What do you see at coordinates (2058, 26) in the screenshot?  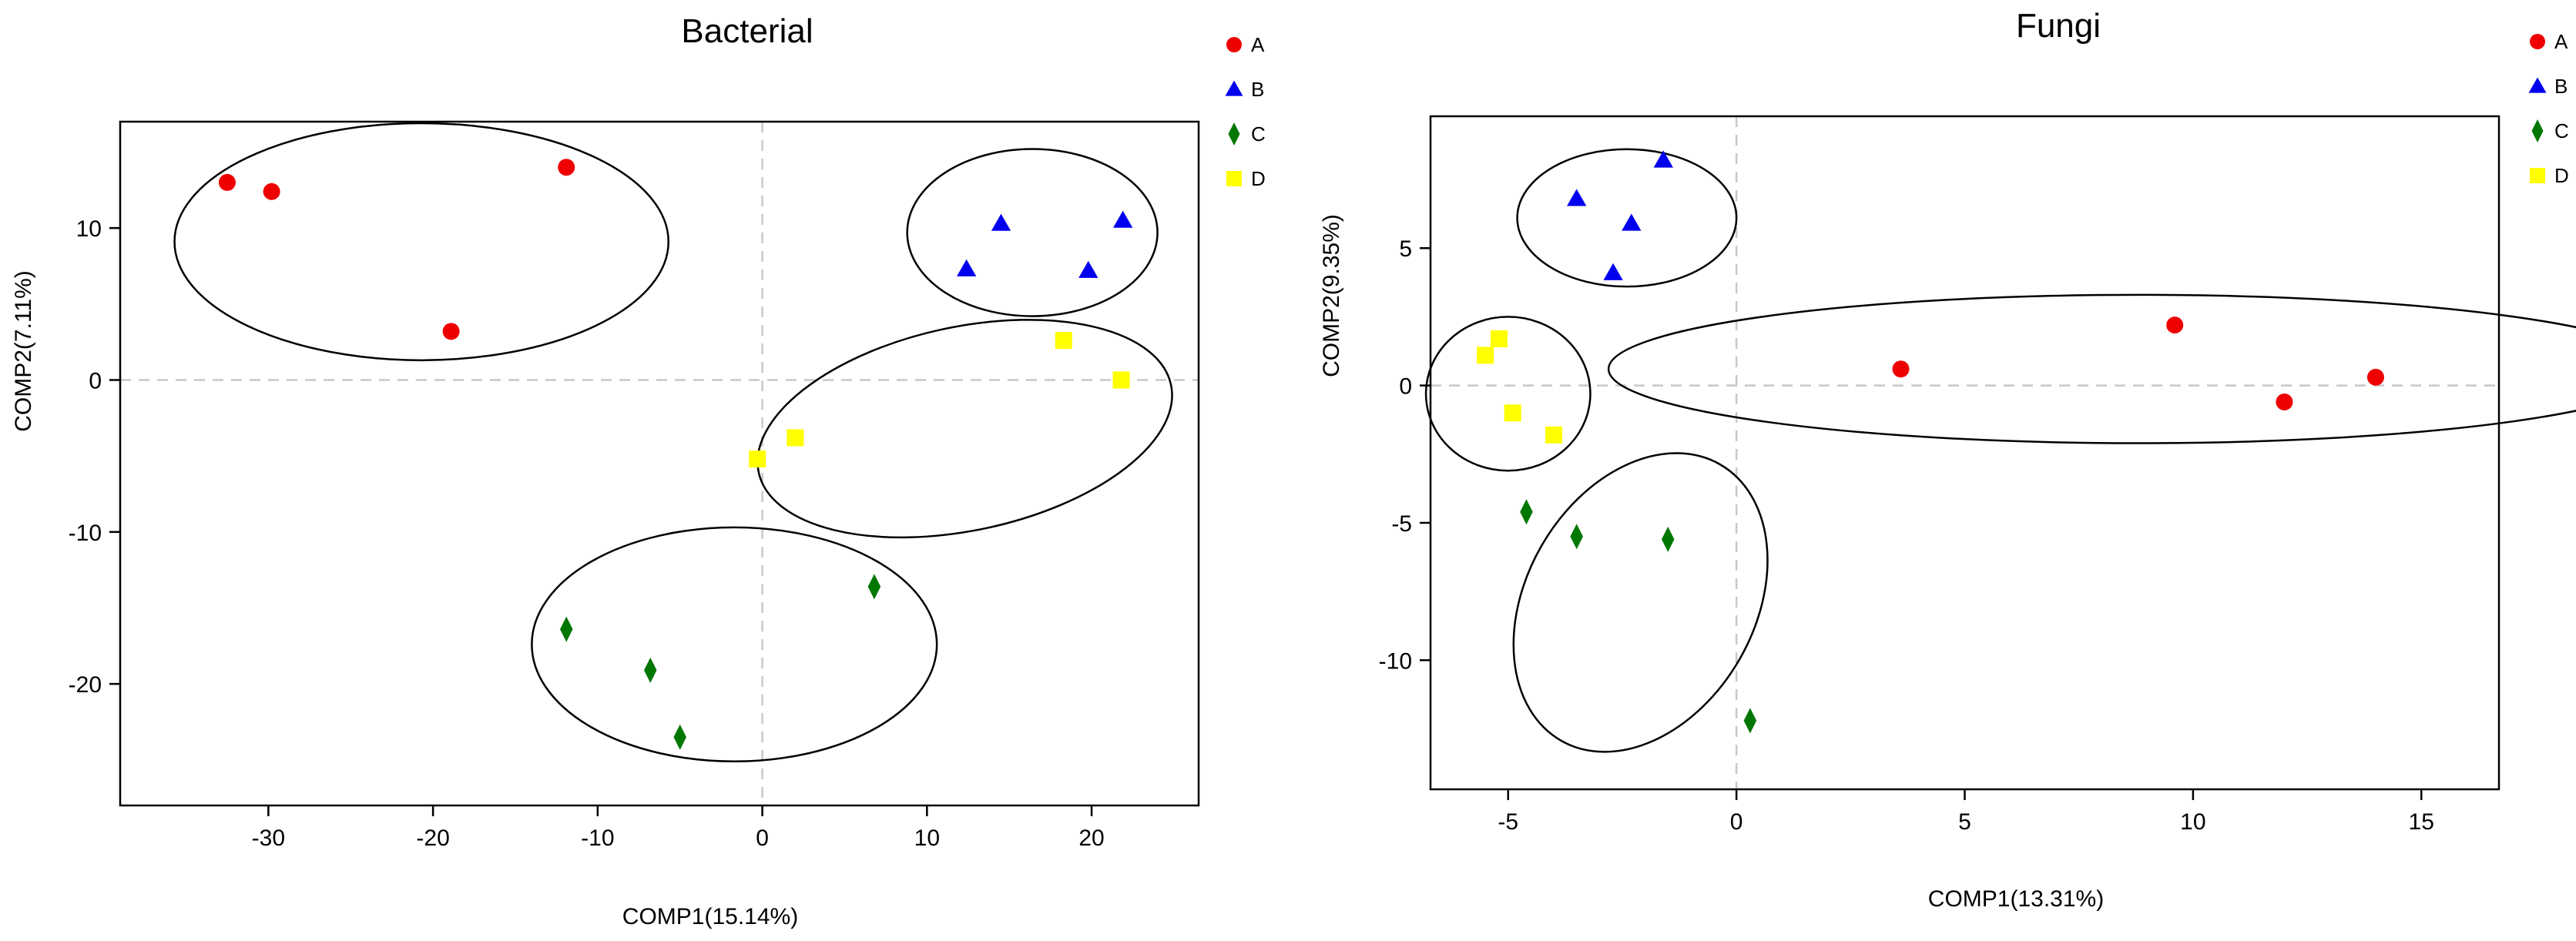 I see `chart-title: Fungi` at bounding box center [2058, 26].